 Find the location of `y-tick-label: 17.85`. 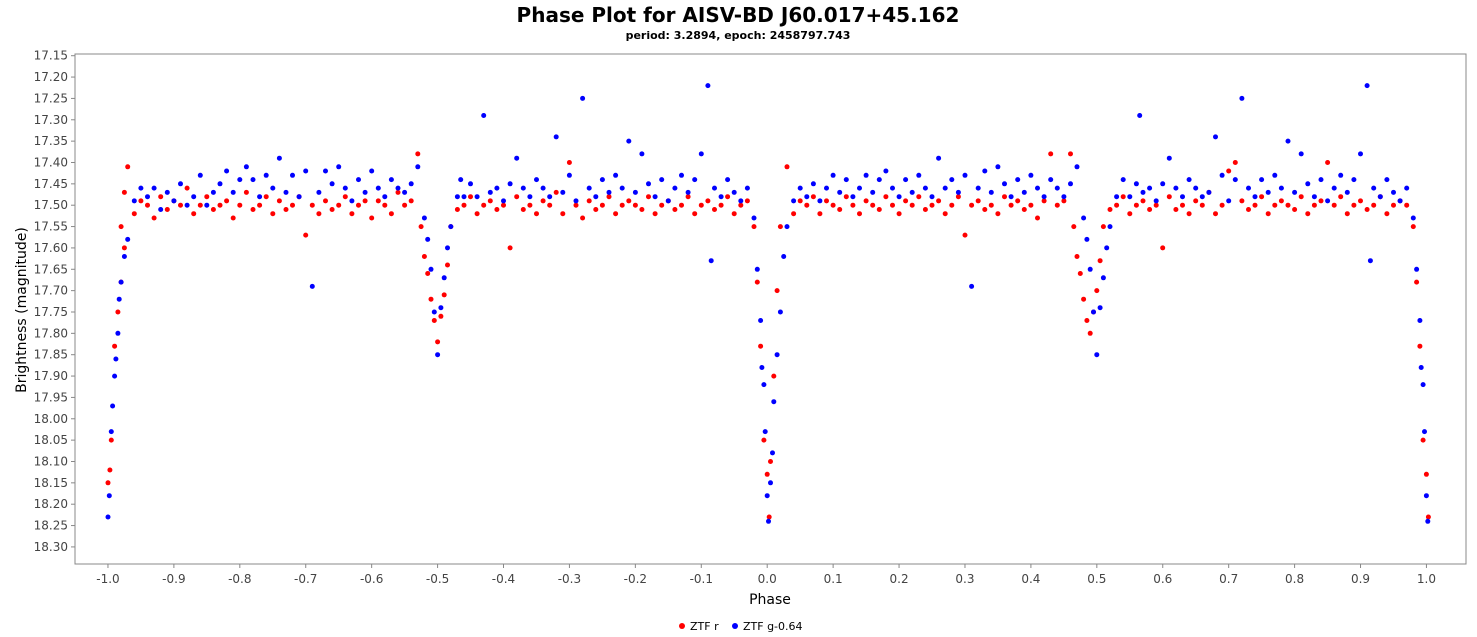

y-tick-label: 17.85 is located at coordinates (51, 355).